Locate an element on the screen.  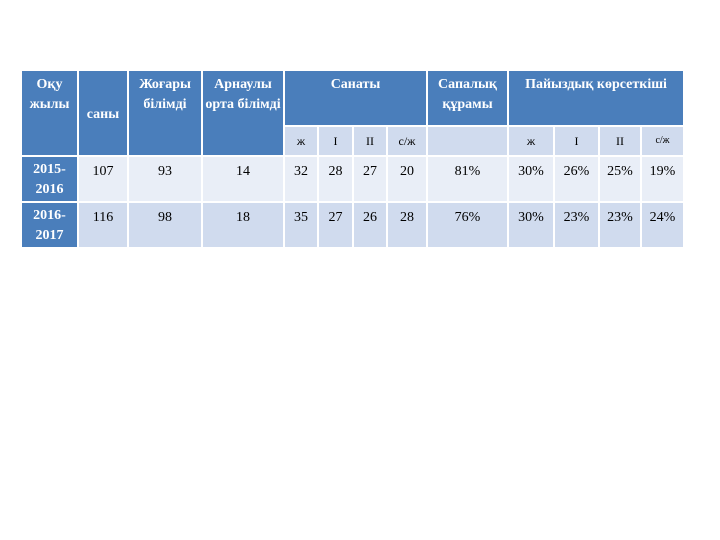
row-special: 18 is located at coordinates (243, 225).